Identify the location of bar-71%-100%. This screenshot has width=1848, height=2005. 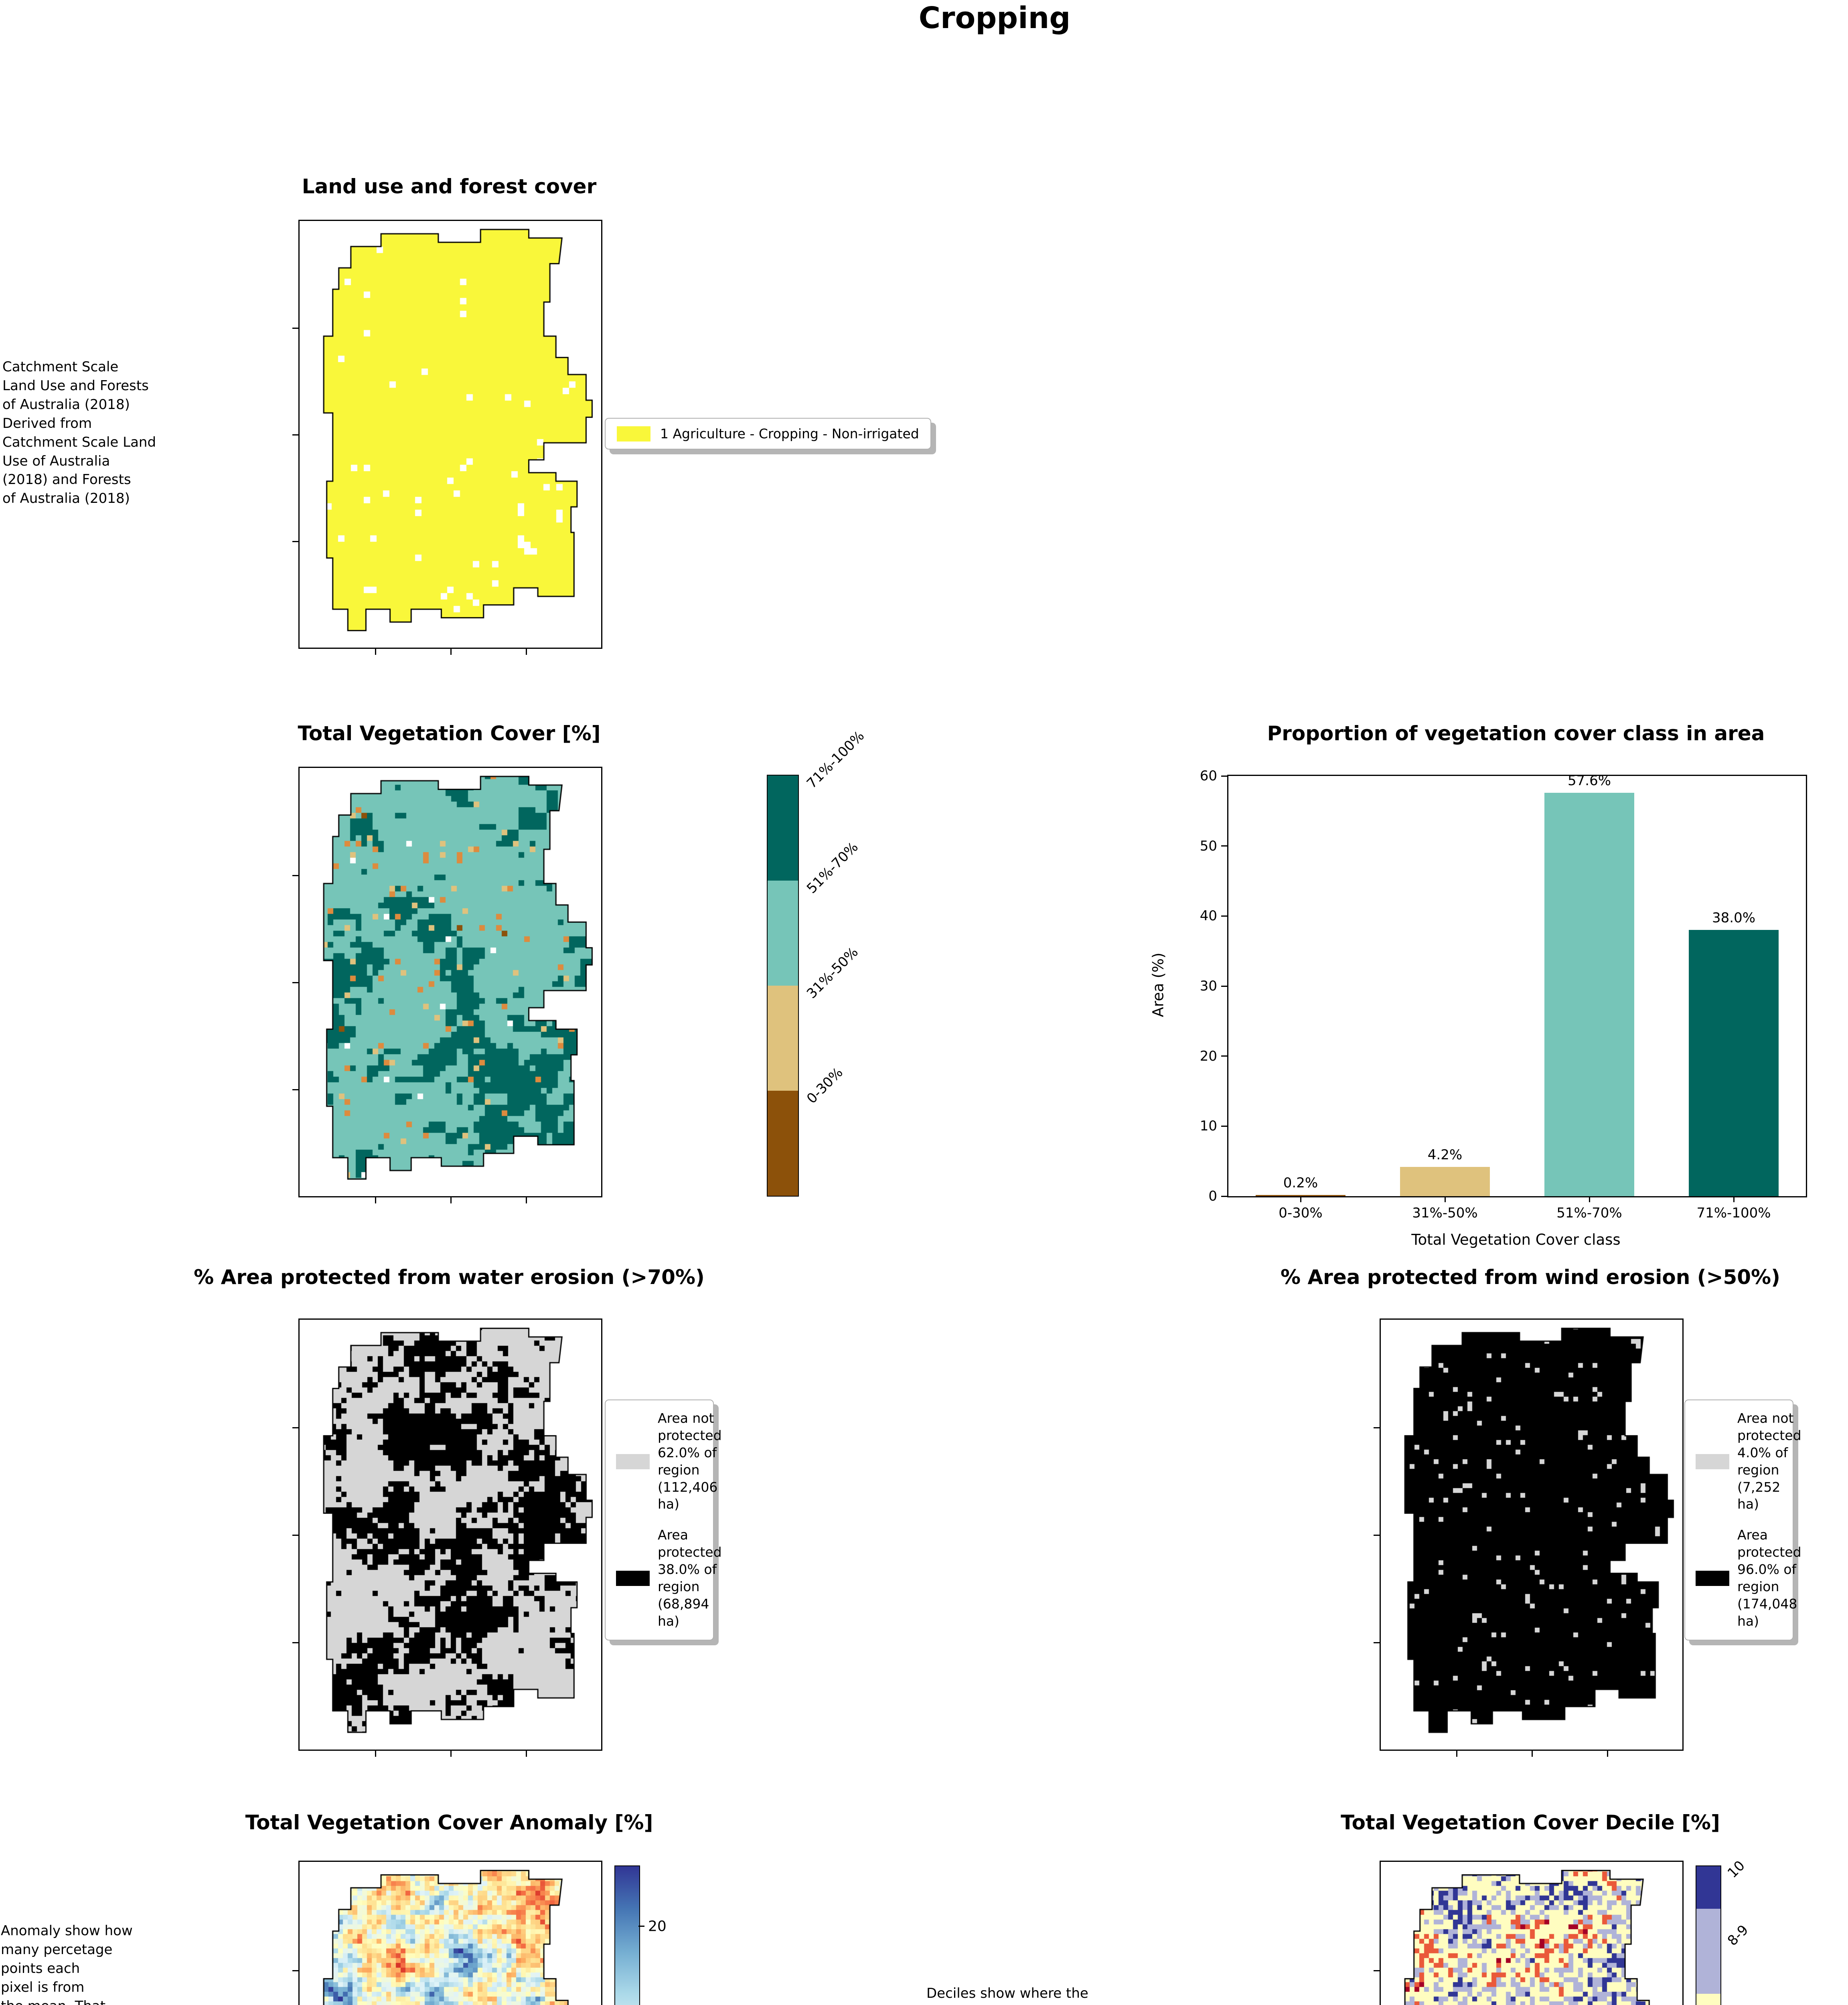
(1734, 1063).